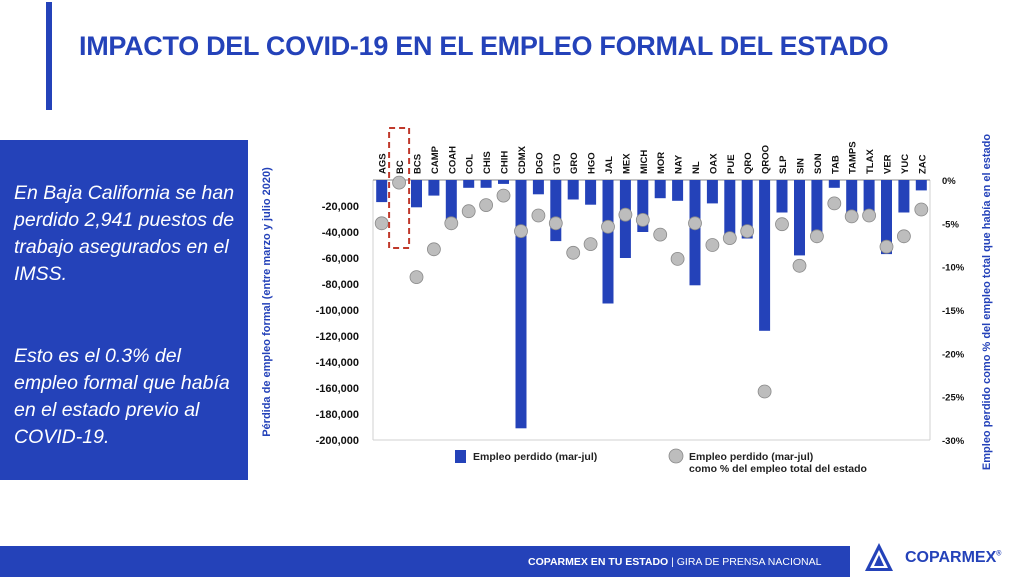  Describe the element at coordinates (522, 159) in the screenshot. I see `category-label-cdmx: CDMX` at that location.